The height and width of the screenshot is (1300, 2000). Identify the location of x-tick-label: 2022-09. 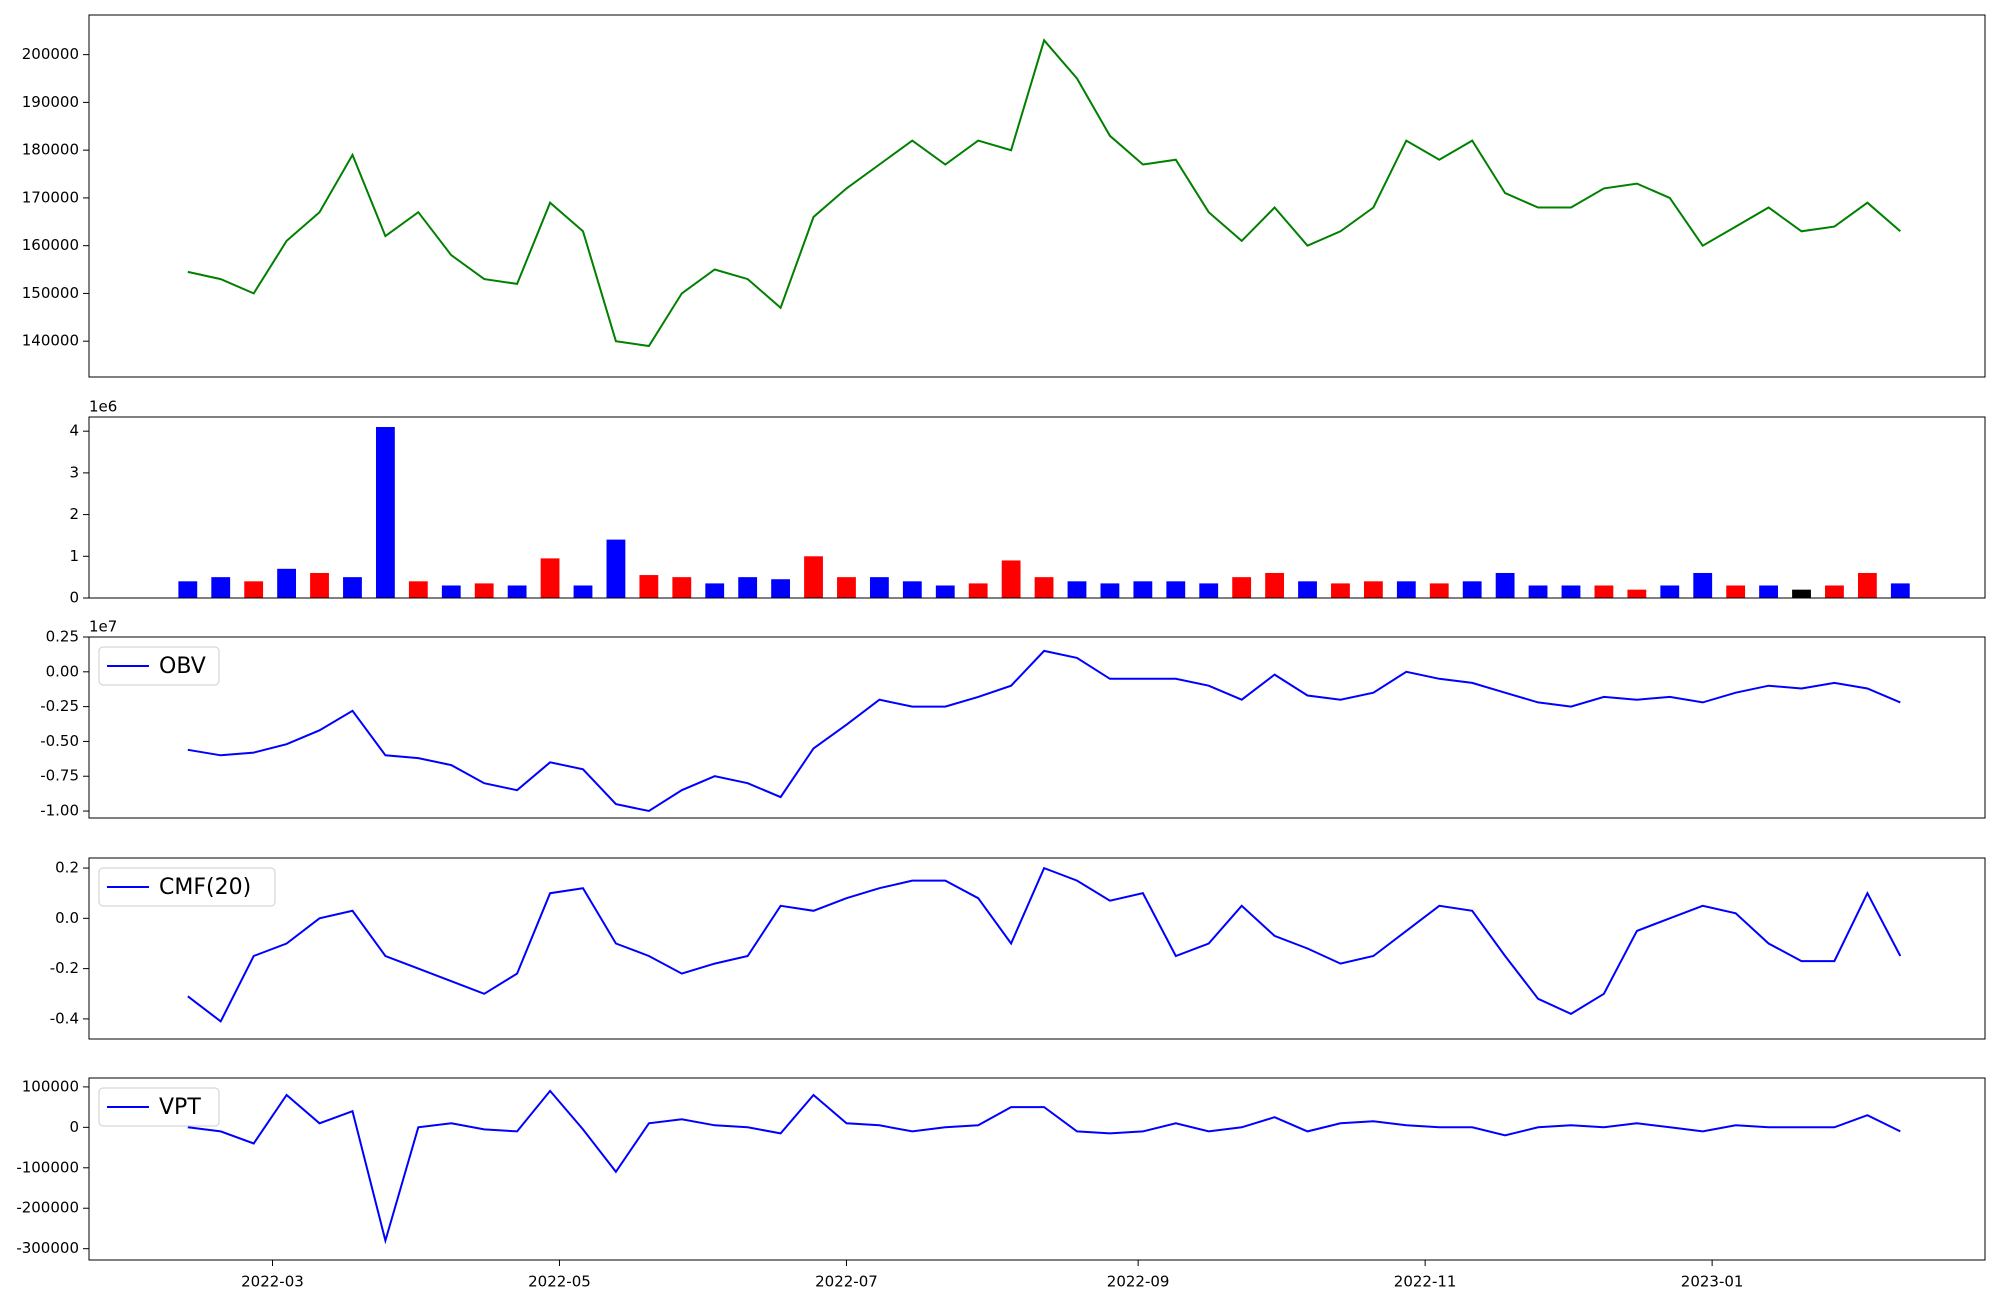
(1138, 1282).